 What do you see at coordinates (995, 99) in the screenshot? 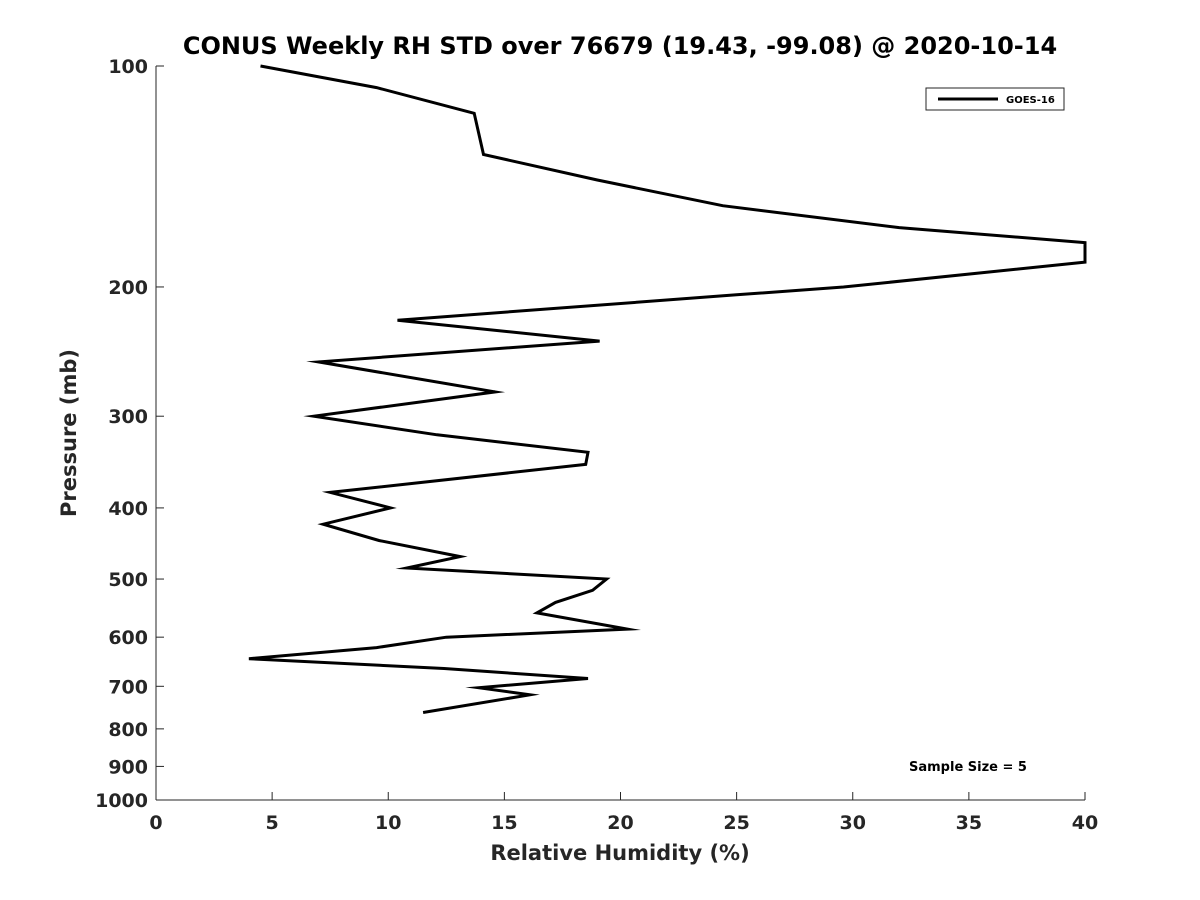
I see `legend: GOES-16` at bounding box center [995, 99].